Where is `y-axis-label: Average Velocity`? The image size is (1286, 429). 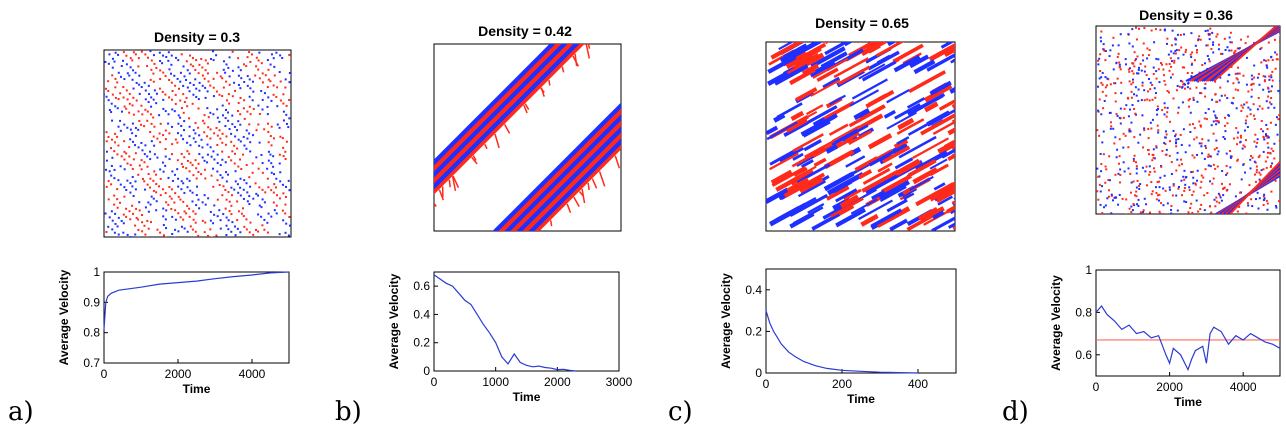
y-axis-label: Average Velocity is located at coordinates (726, 321).